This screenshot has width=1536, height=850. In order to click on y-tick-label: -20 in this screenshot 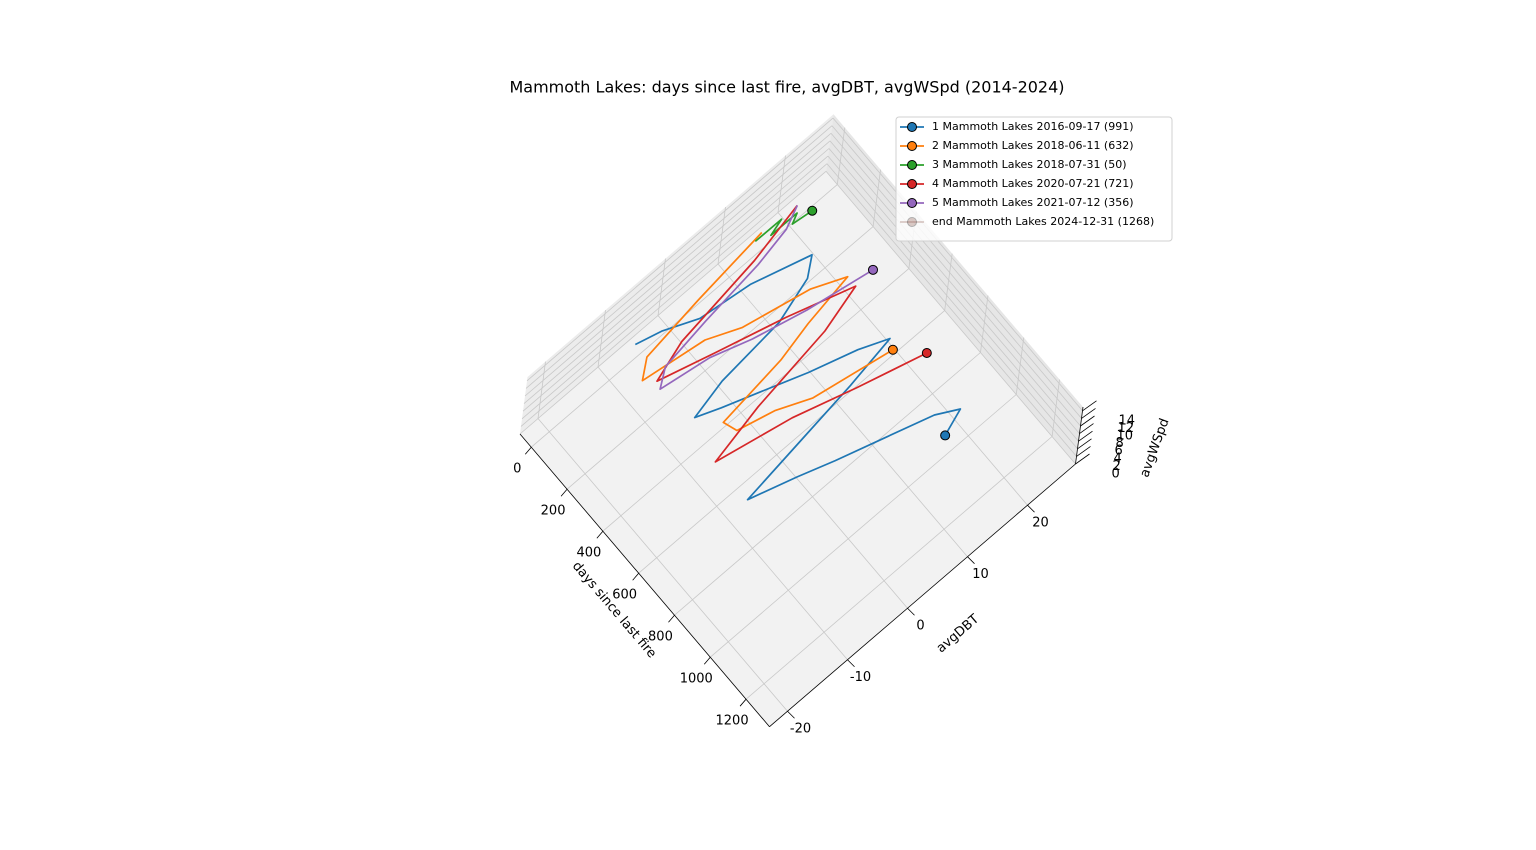, I will do `click(800, 729)`.